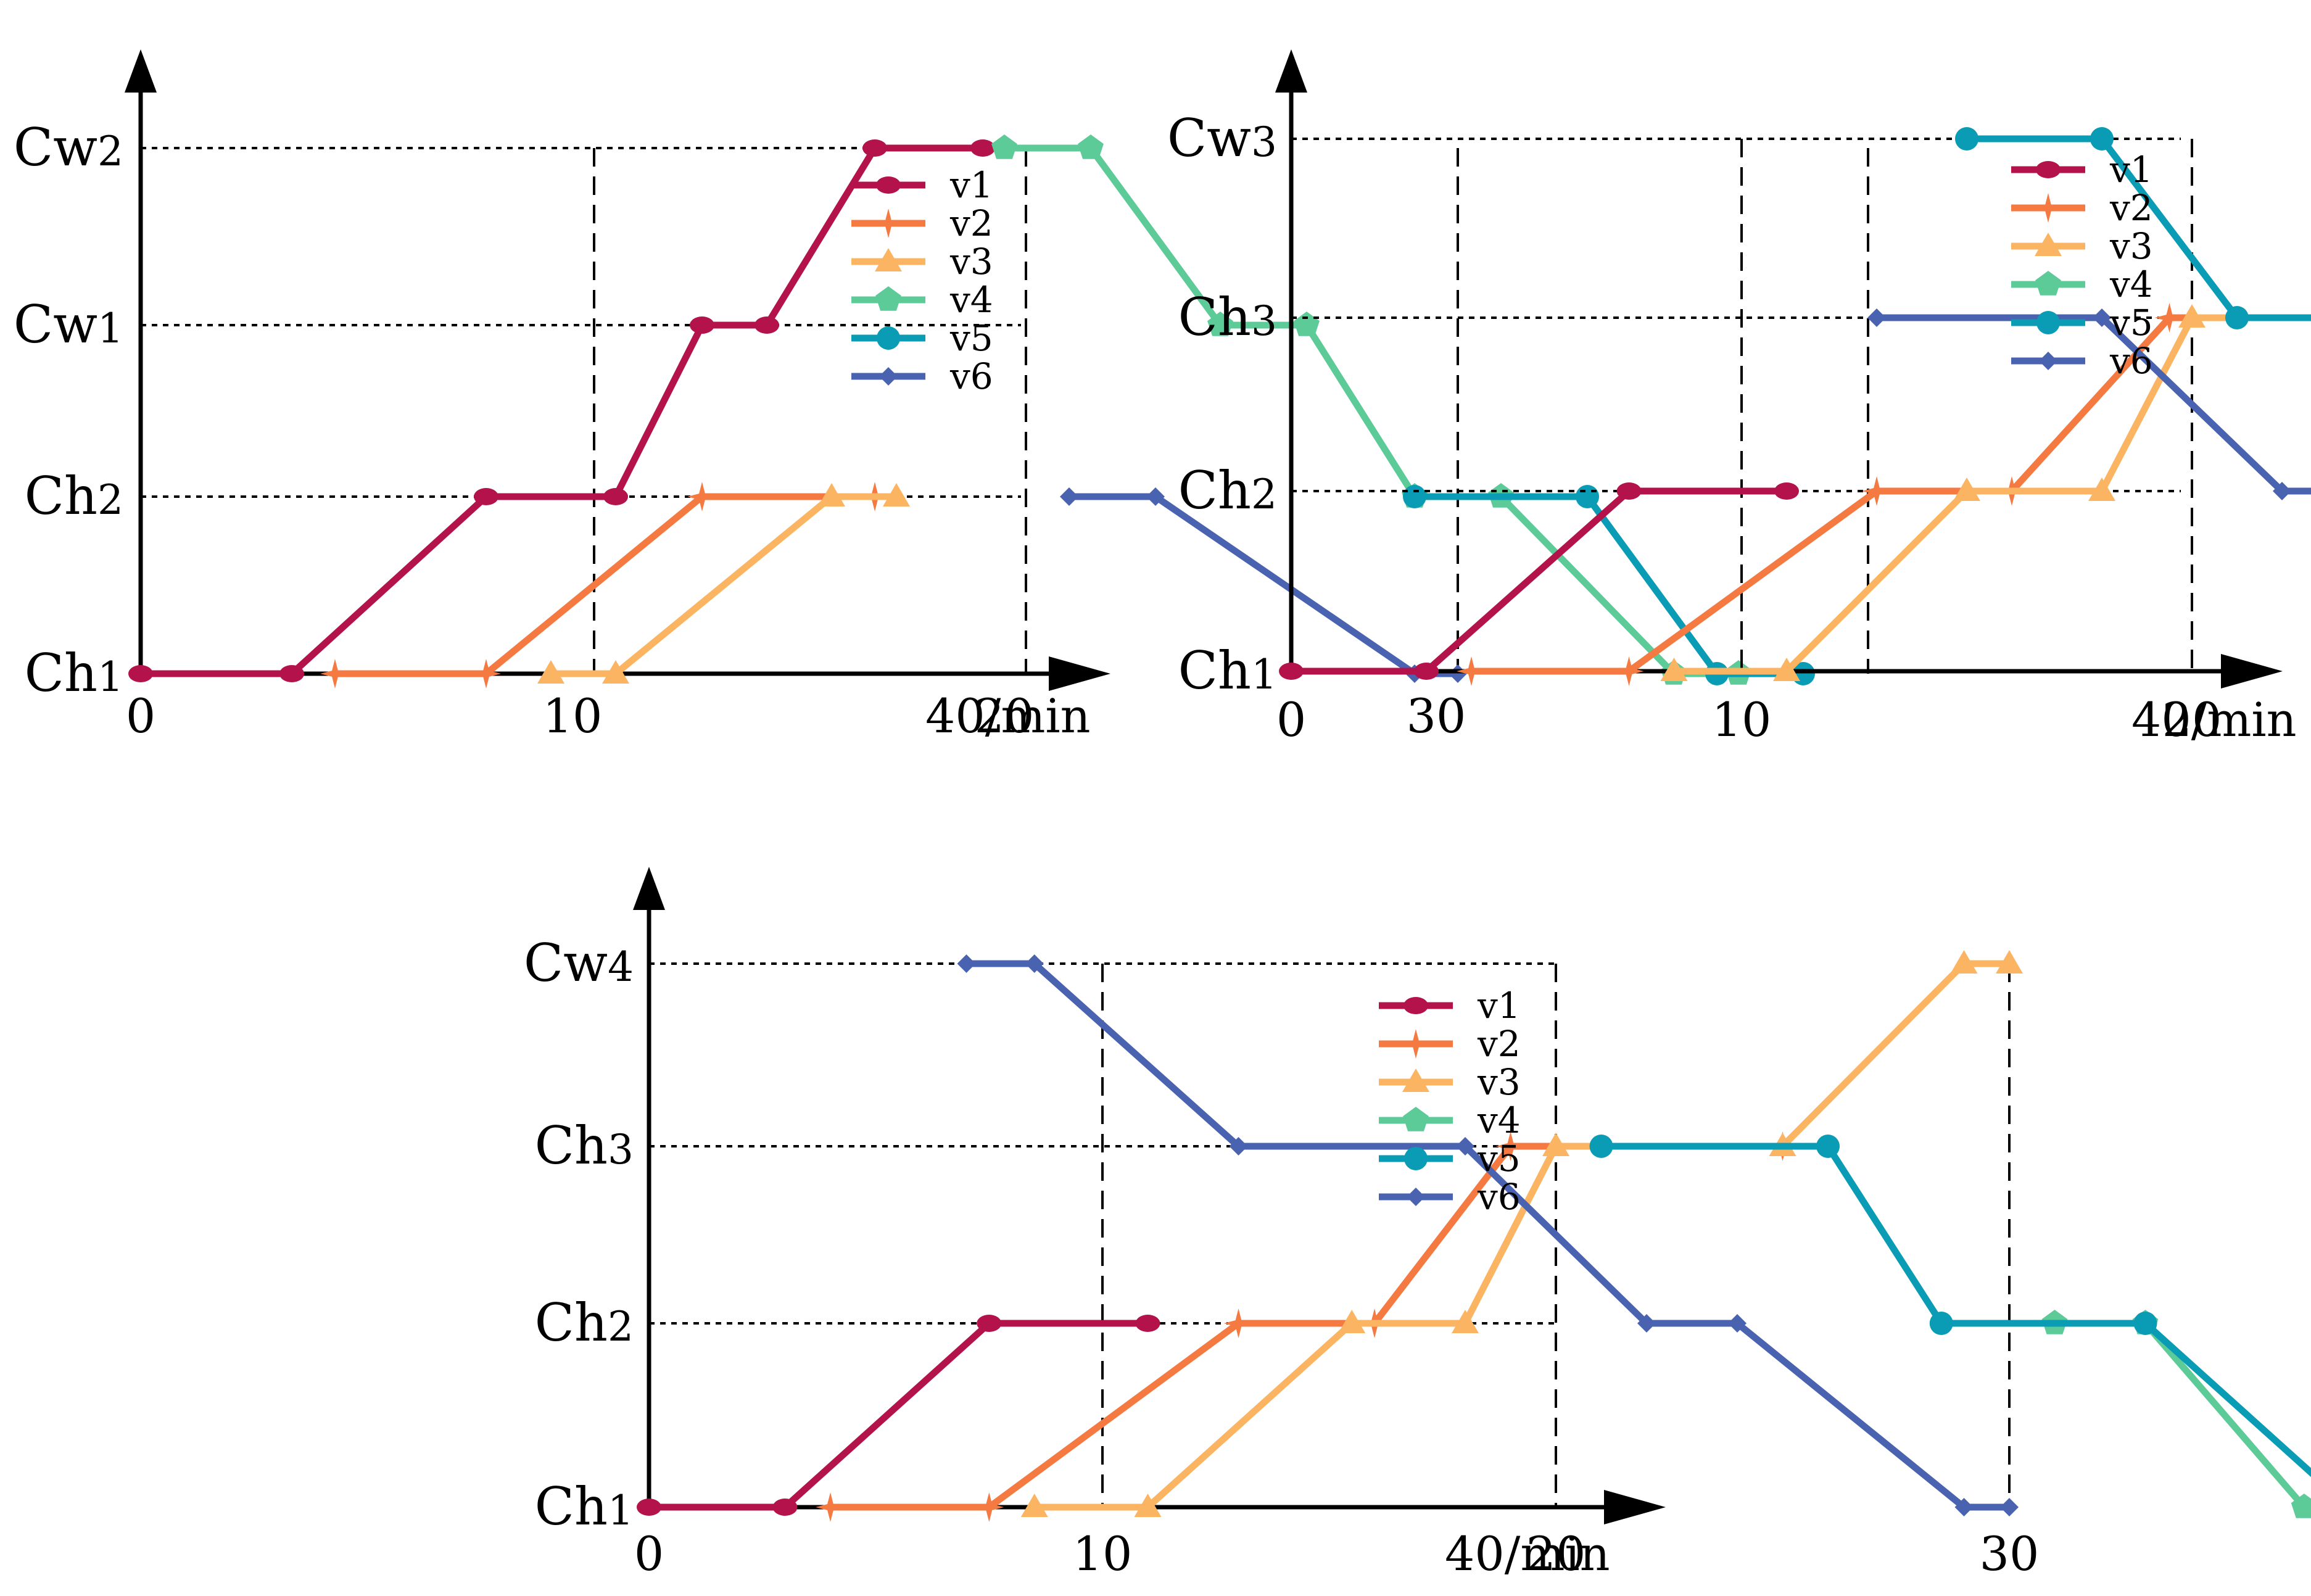 This screenshot has width=2311, height=1596. What do you see at coordinates (579, 963) in the screenshot?
I see `y-level-label: Cw4` at bounding box center [579, 963].